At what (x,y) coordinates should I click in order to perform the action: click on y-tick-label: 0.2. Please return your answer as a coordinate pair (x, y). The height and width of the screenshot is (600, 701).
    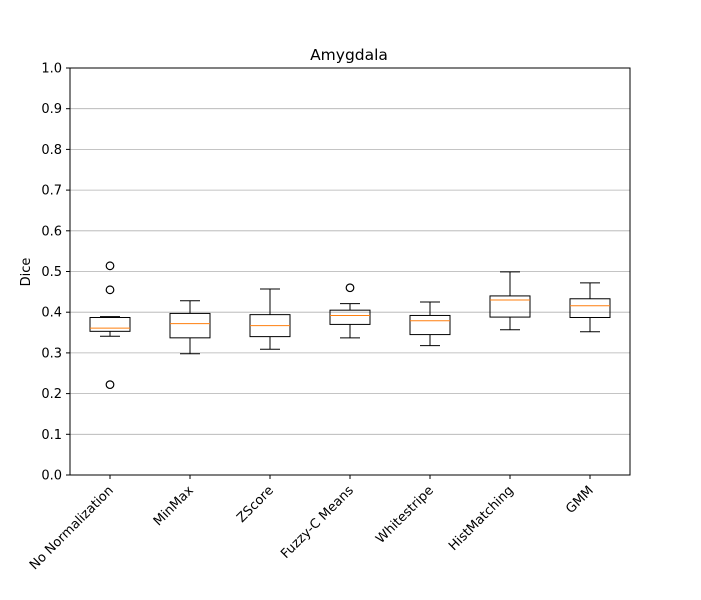
    Looking at the image, I should click on (51, 394).